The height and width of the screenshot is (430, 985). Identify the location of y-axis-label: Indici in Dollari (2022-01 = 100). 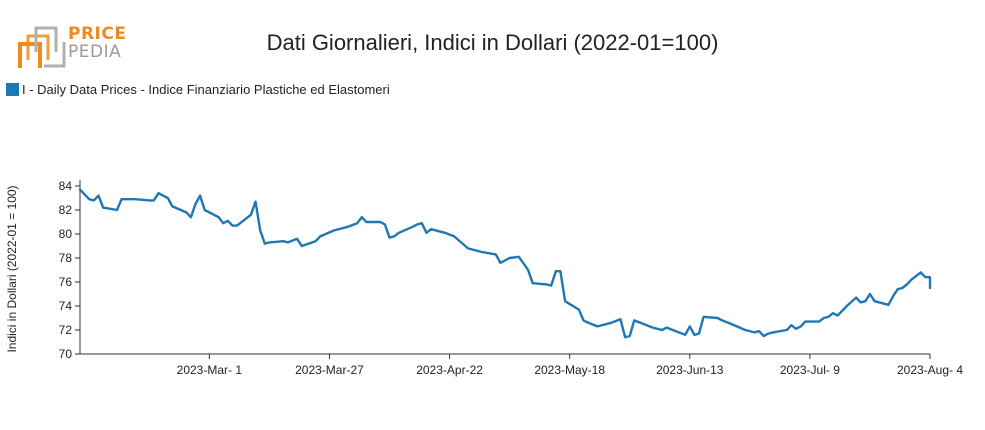
(12, 268).